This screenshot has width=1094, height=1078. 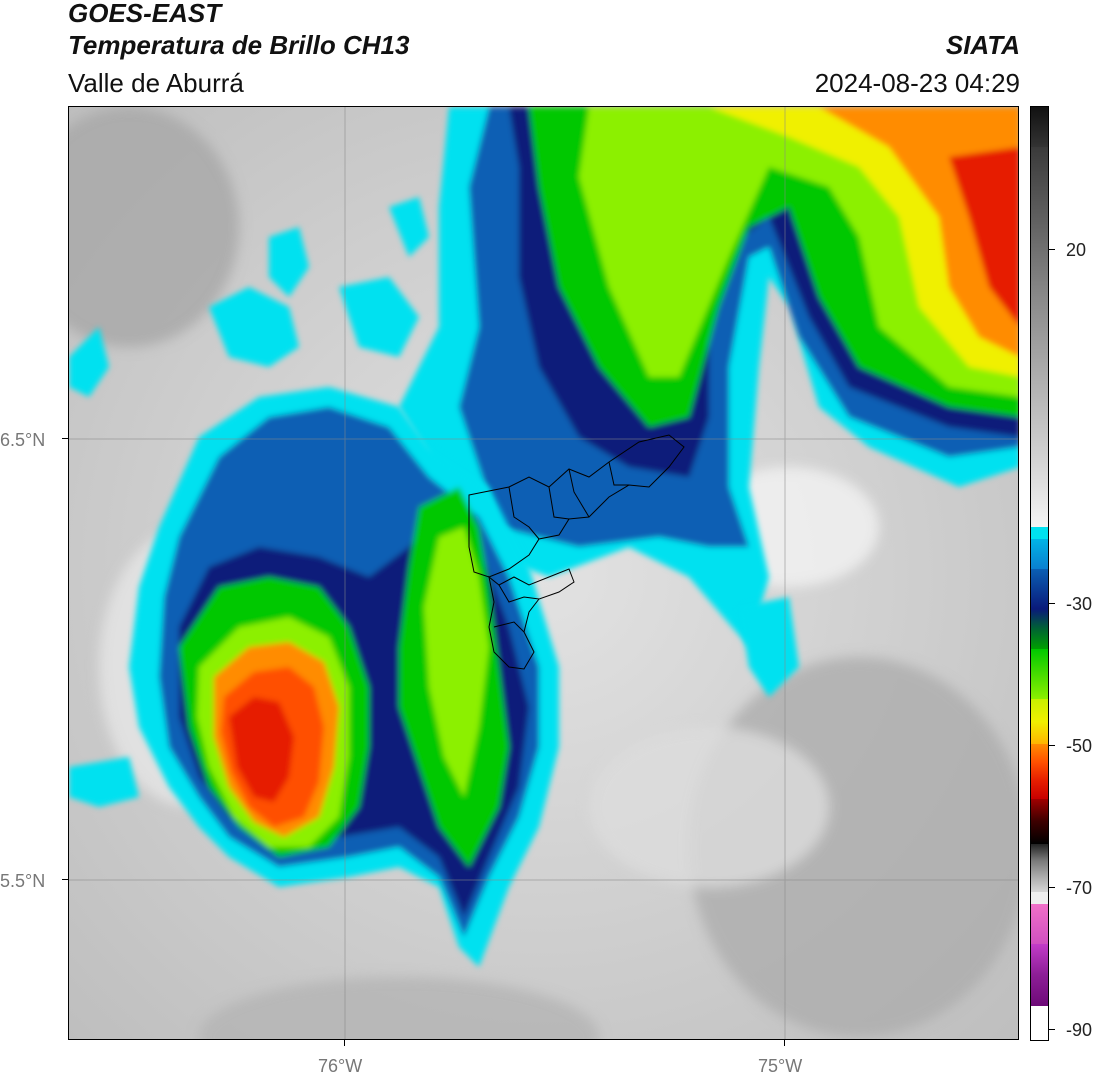 I want to click on agency-label: SIATA, so click(x=982, y=45).